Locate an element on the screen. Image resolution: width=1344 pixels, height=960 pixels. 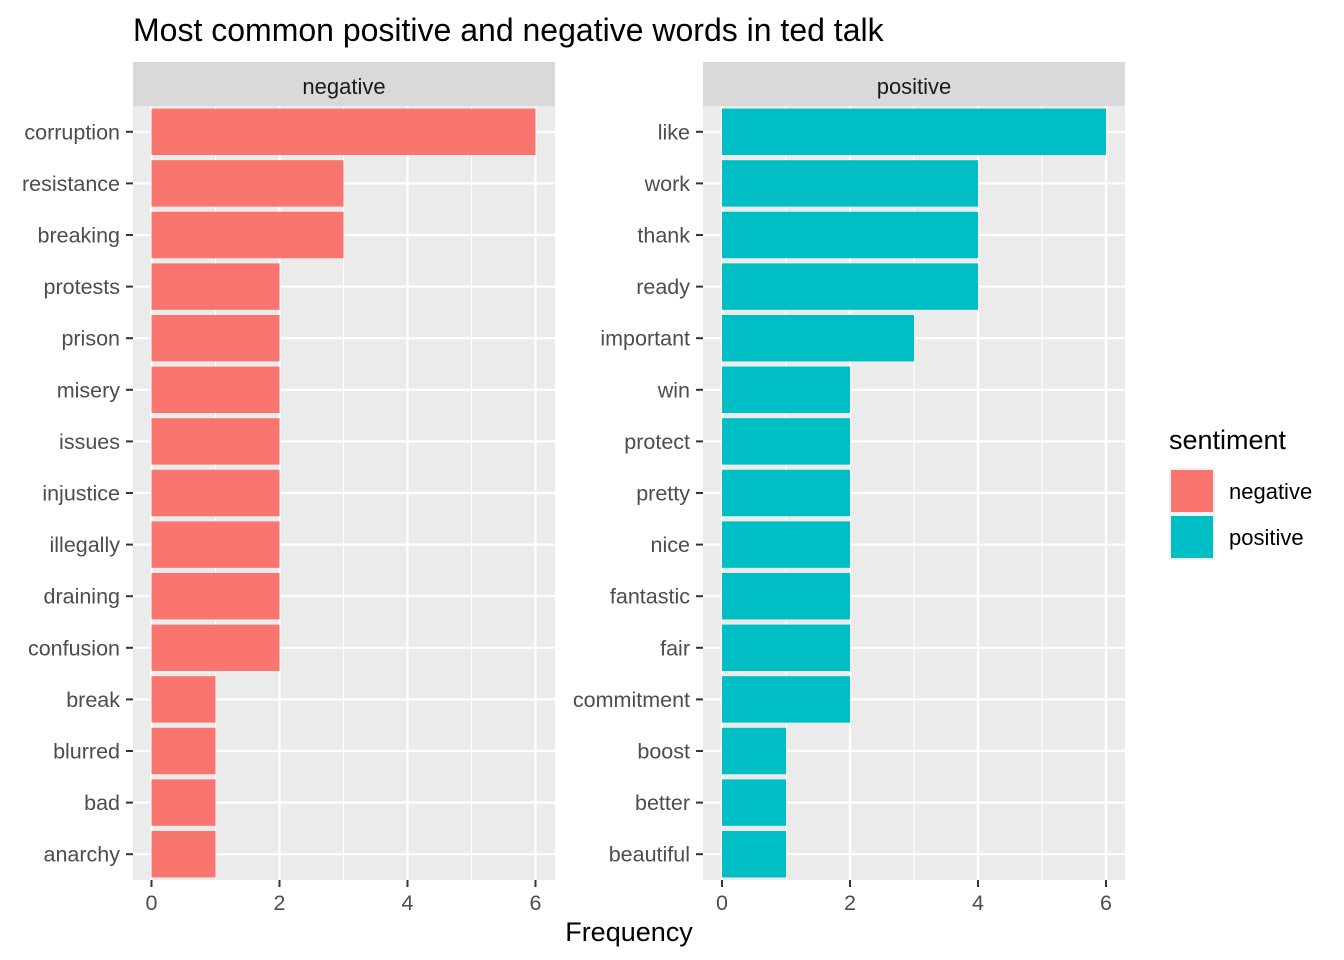
category-label: break is located at coordinates (93, 700).